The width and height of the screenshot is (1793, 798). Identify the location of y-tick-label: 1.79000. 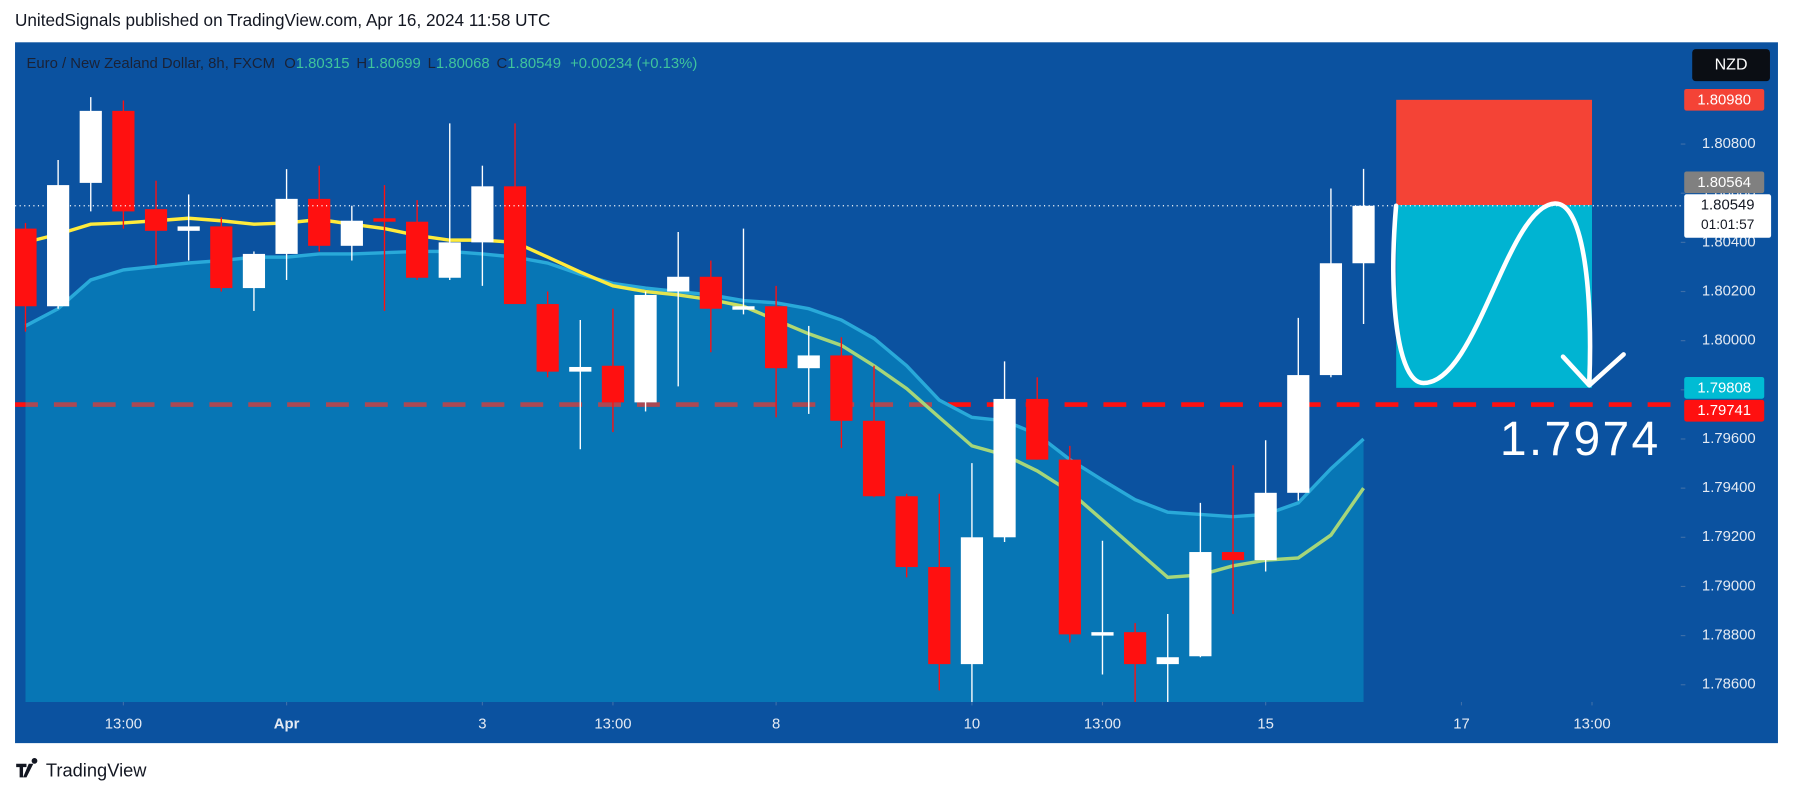
(1729, 586).